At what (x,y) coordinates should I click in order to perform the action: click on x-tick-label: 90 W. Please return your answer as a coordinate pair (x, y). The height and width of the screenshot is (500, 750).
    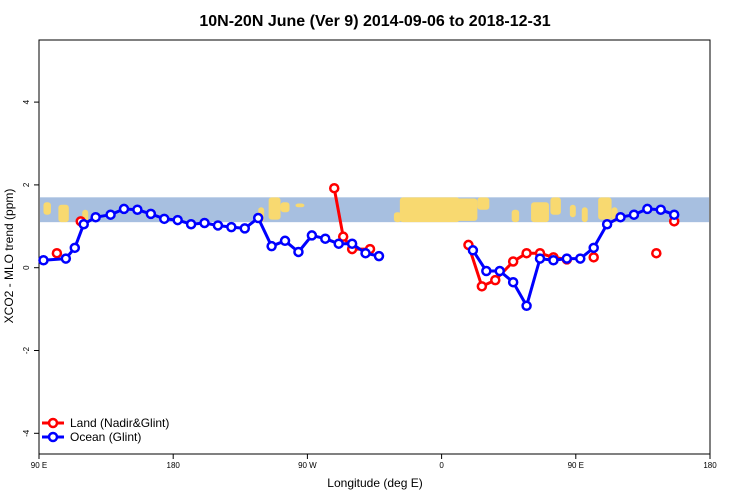
    Looking at the image, I should click on (307, 465).